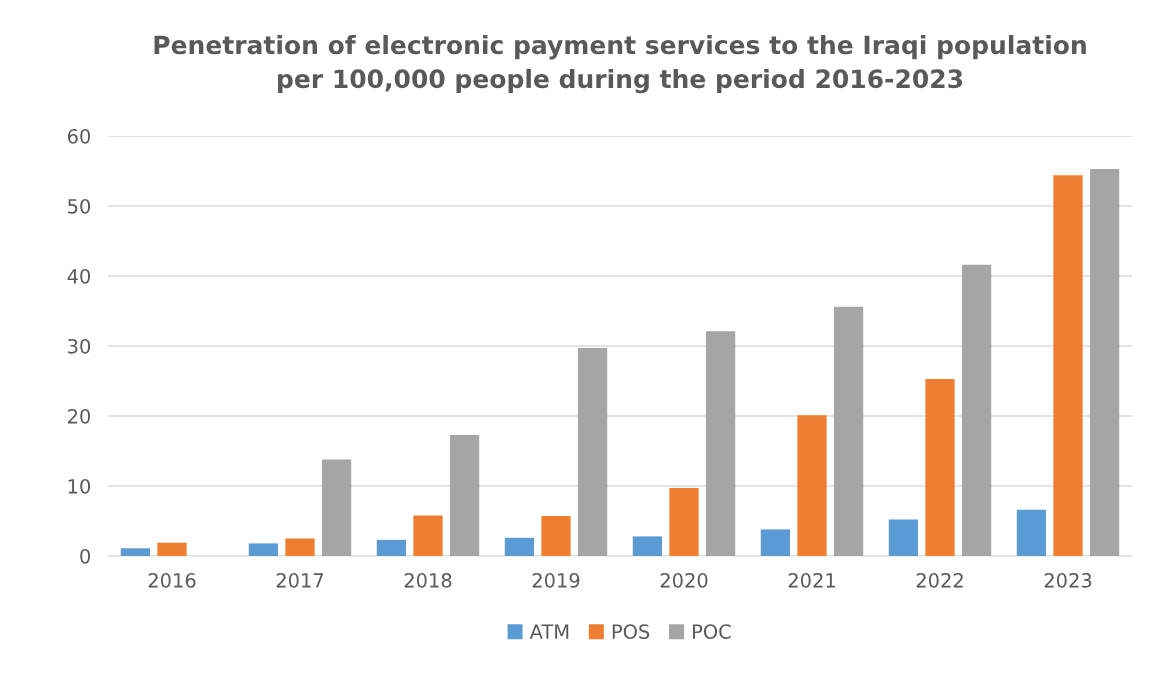 The width and height of the screenshot is (1149, 675). I want to click on legend-label: ATM, so click(549, 631).